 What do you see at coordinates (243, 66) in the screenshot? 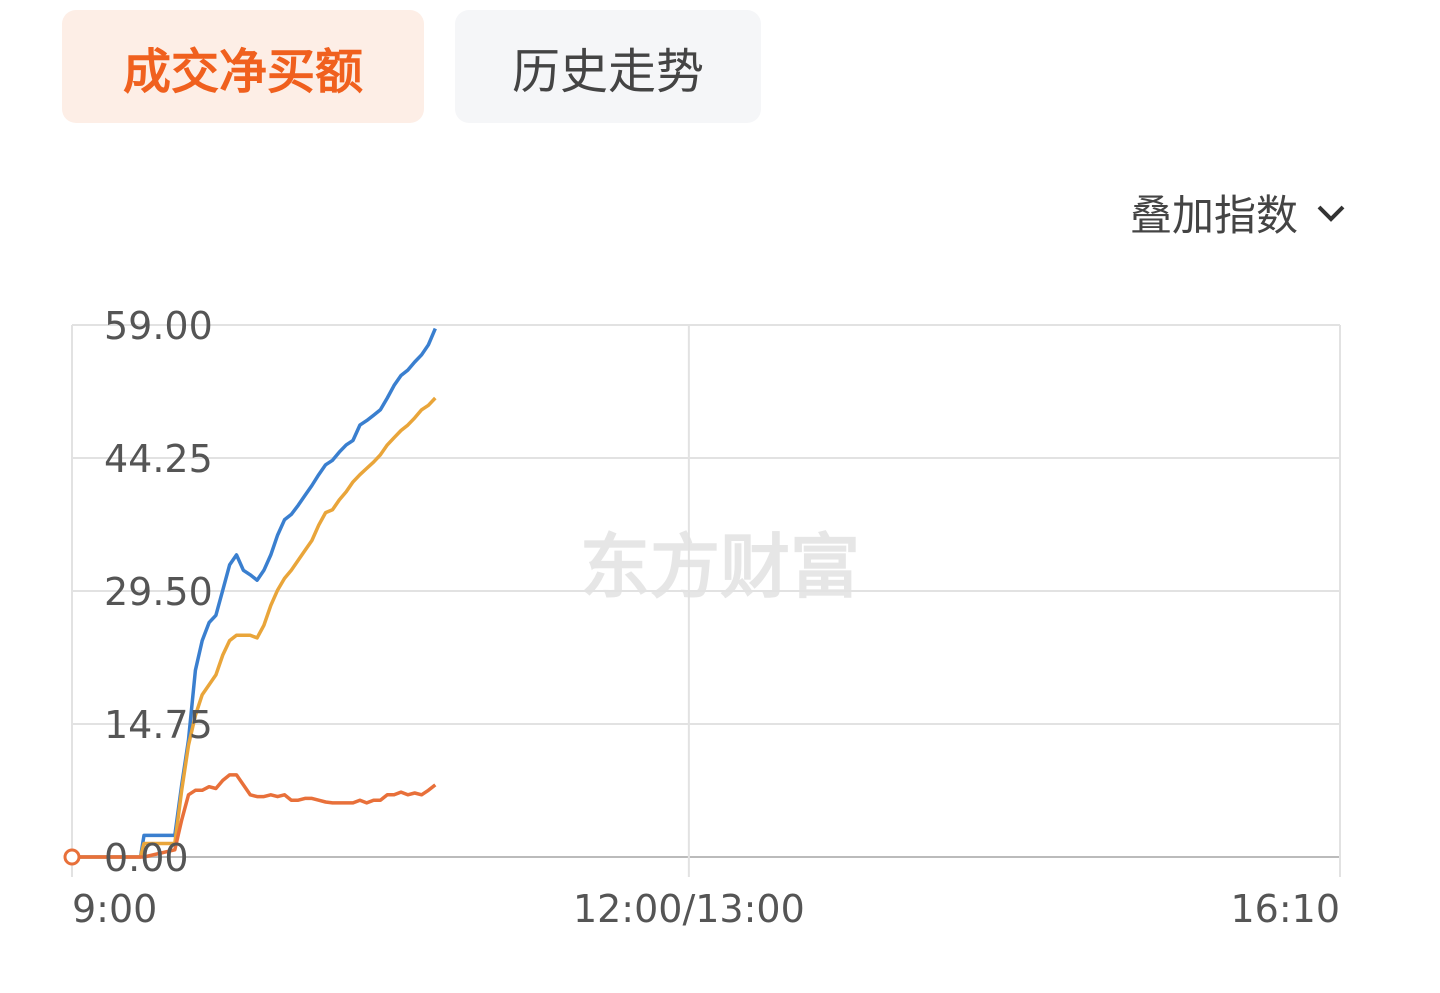
I see `tab: 成交净买额` at bounding box center [243, 66].